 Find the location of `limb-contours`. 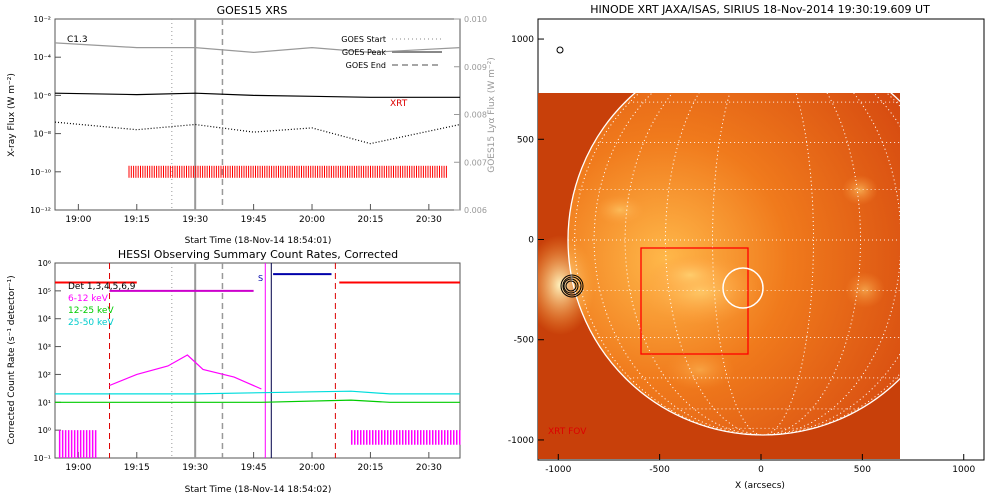

limb-contours is located at coordinates (572, 286).